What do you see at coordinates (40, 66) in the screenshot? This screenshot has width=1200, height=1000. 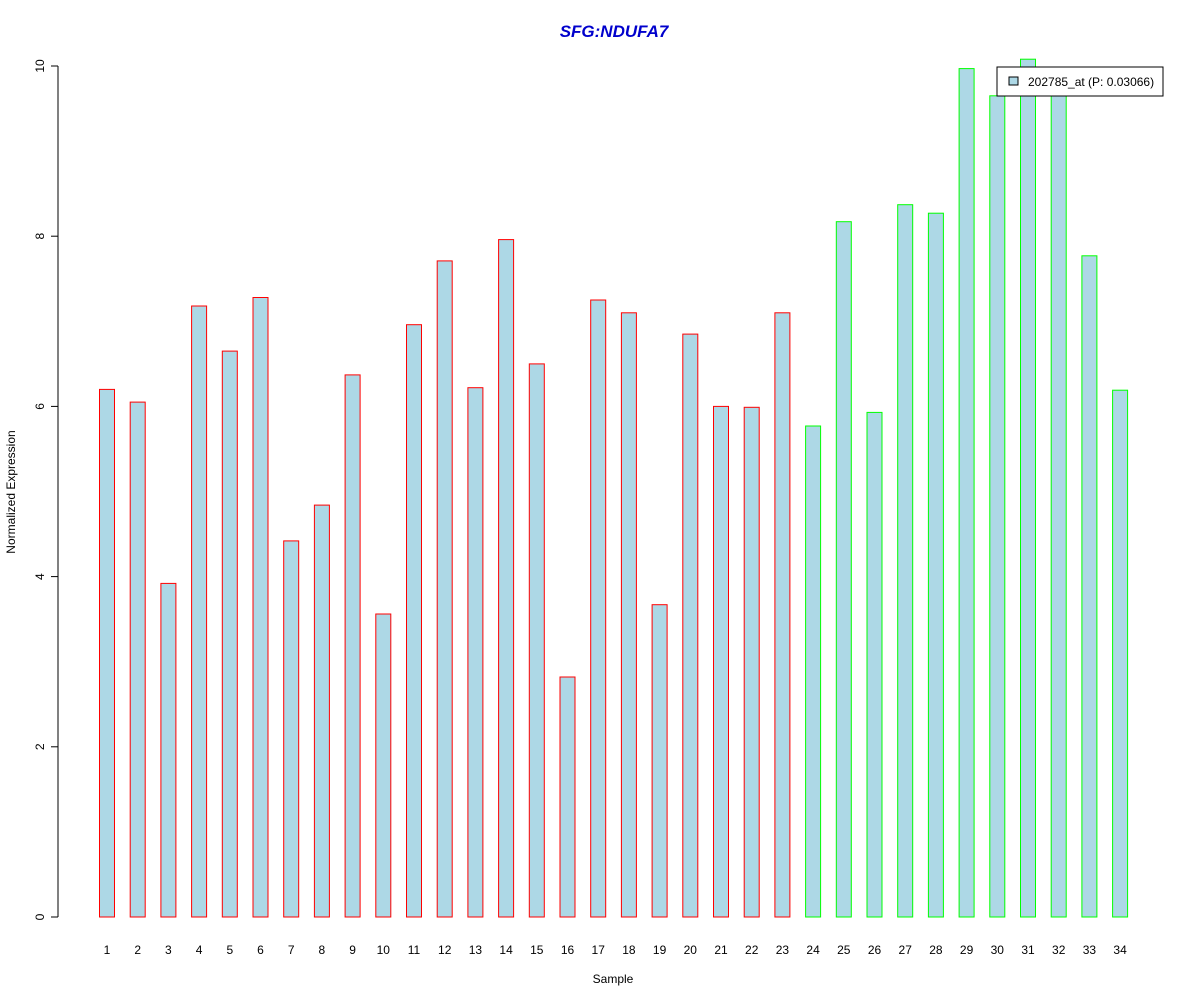 I see `y-tick-label: 10` at bounding box center [40, 66].